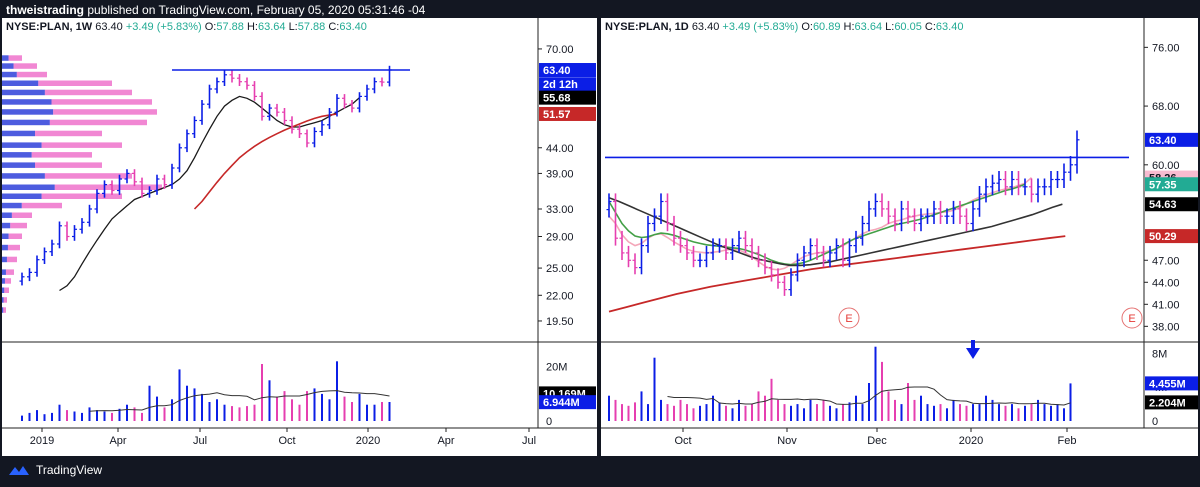  Describe the element at coordinates (19, 470) in the screenshot. I see `tradingview-logo-icon` at that location.